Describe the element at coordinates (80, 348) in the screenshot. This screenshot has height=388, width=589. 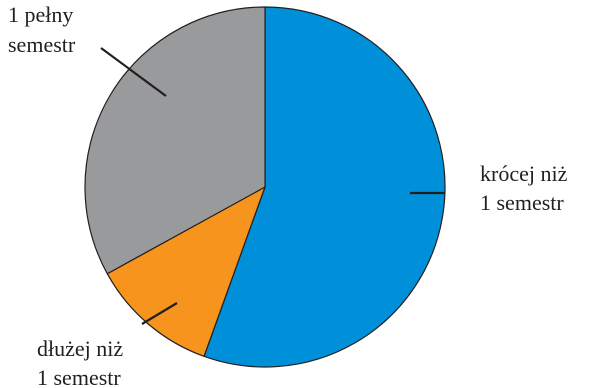
I see `label-longer-line1: dłużej niż` at that location.